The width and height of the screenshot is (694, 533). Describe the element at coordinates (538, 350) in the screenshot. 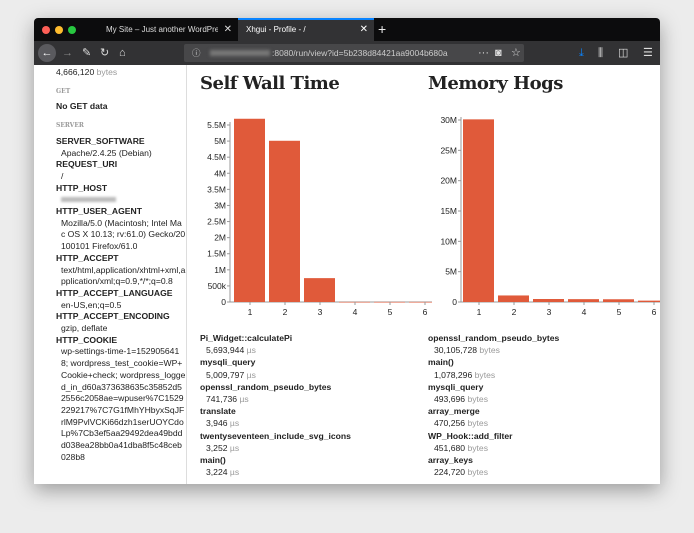

I see `function-value: 30,105,728 bytes` at that location.